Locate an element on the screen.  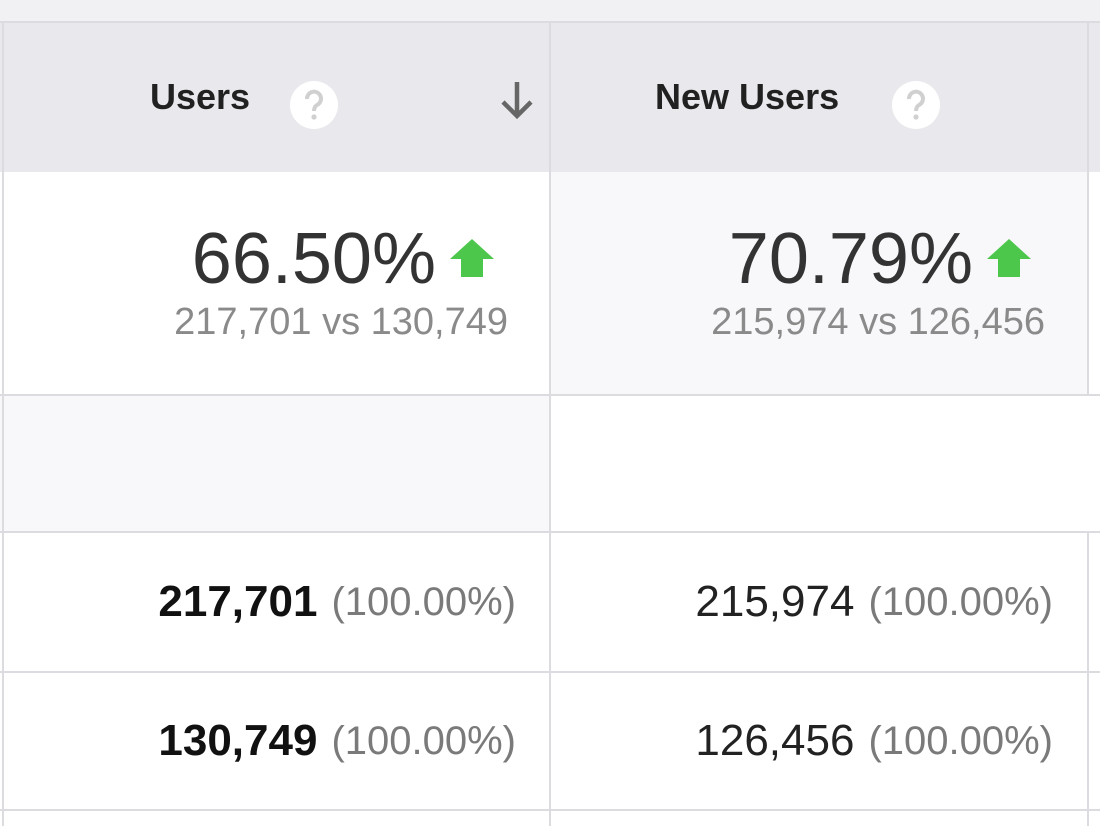
change: 70.79% is located at coordinates (850, 259).